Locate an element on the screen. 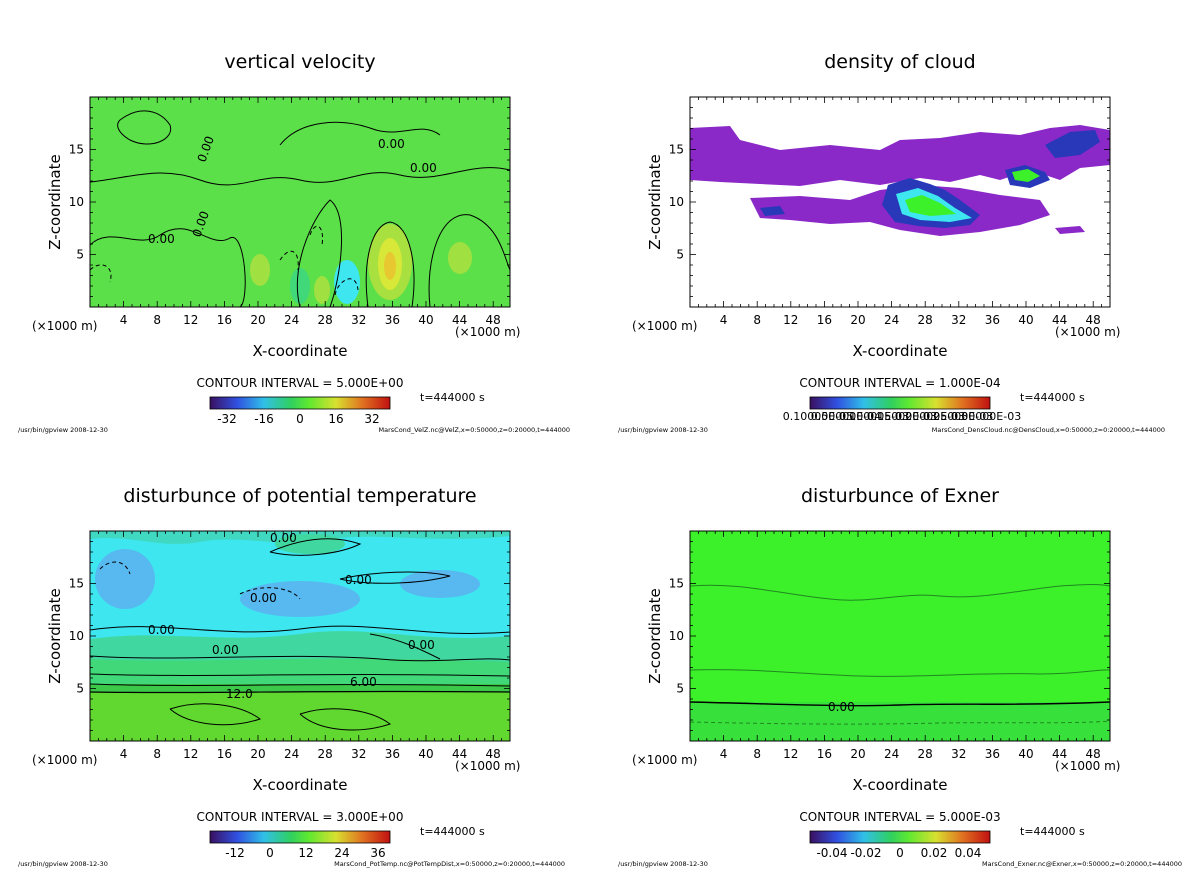  colorbar-tick: -0.04 is located at coordinates (831, 853).